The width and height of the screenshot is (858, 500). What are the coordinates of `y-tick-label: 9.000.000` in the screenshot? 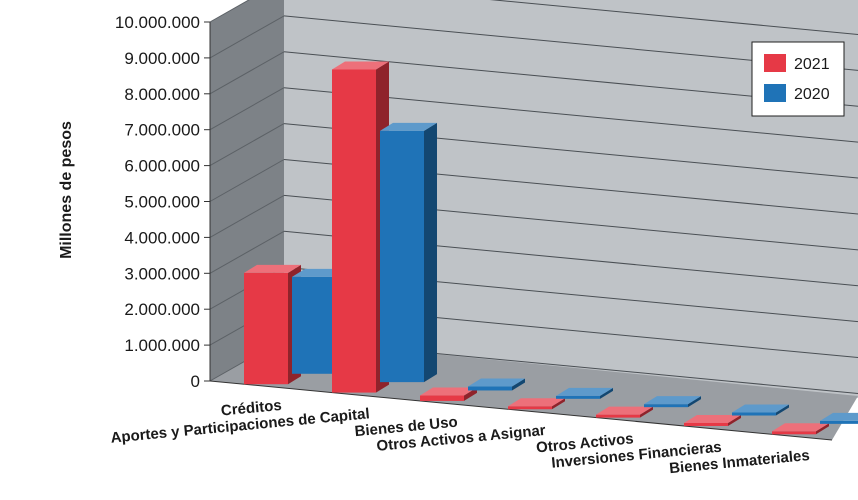 It's located at (162, 58).